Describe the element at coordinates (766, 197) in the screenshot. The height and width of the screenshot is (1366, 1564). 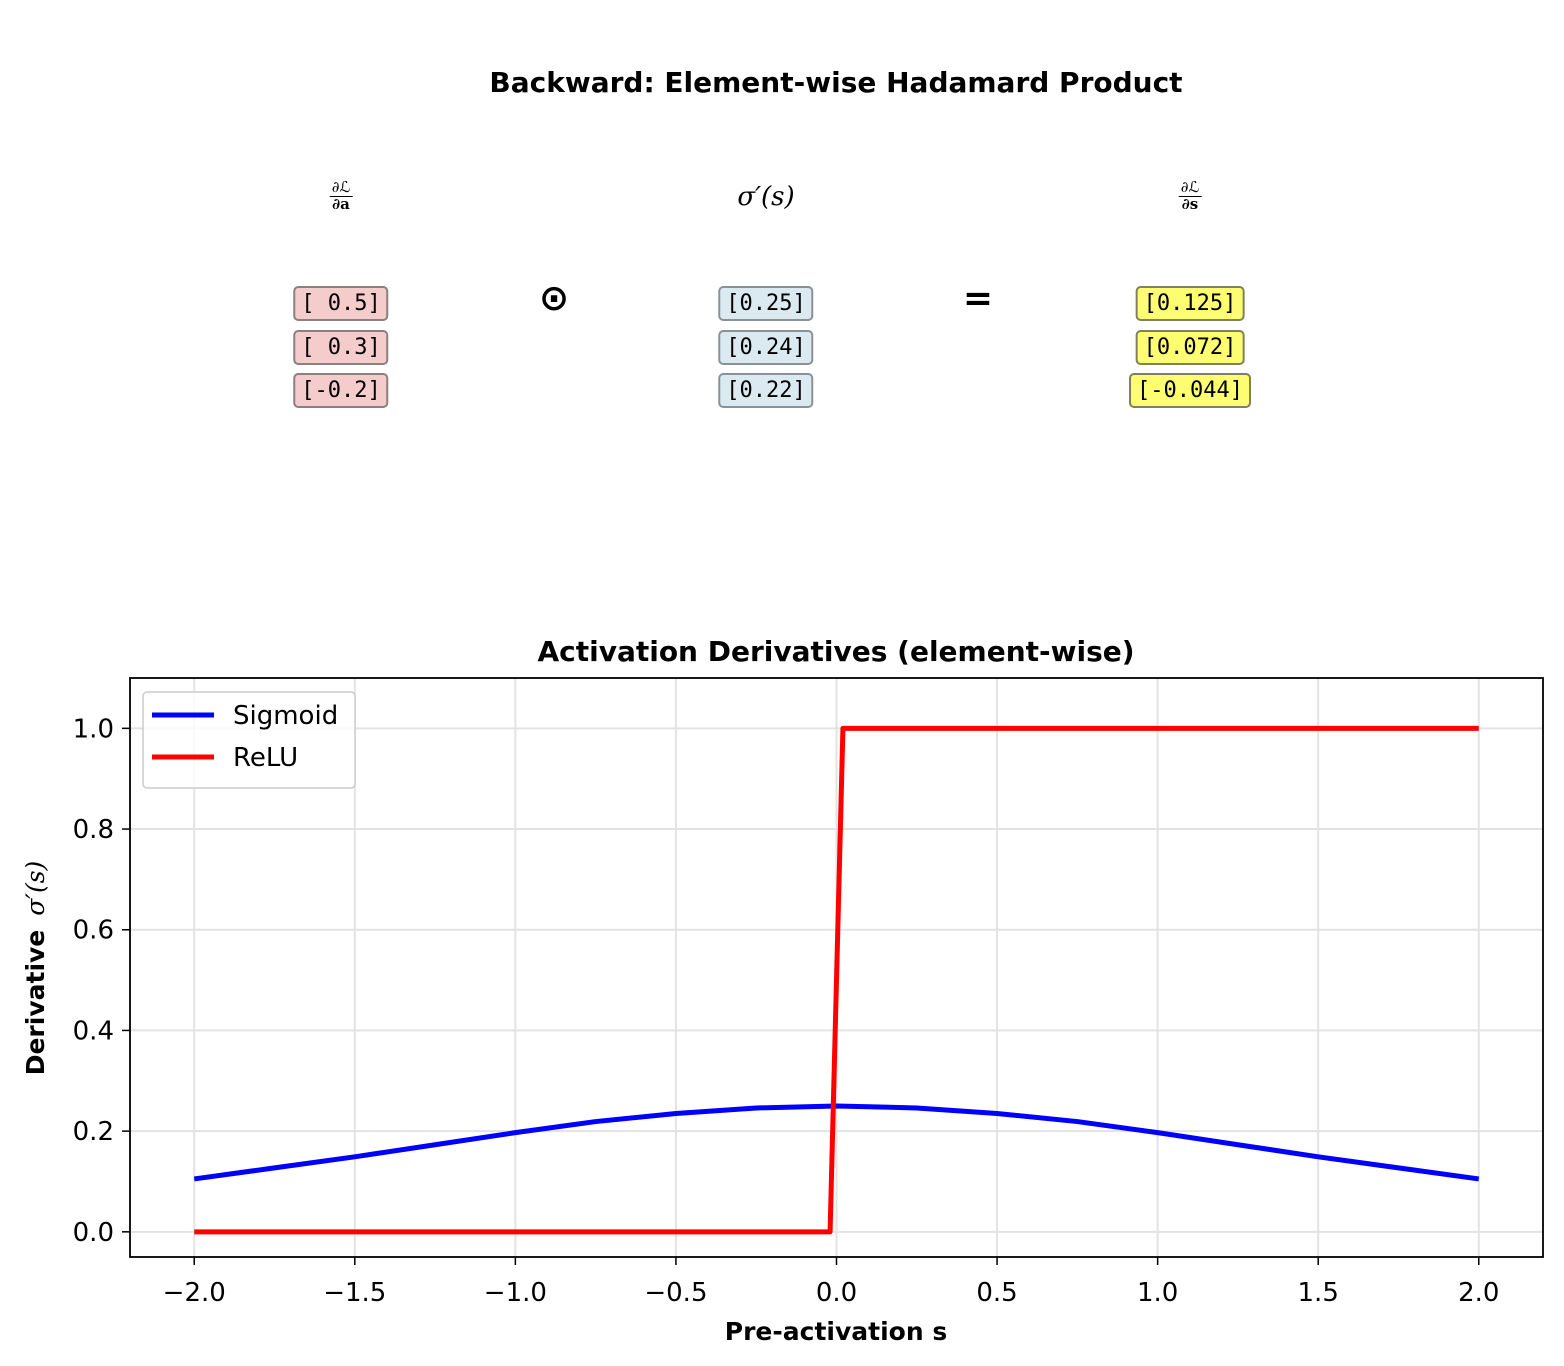
I see `header-sigma-prime: σ′(s)` at that location.